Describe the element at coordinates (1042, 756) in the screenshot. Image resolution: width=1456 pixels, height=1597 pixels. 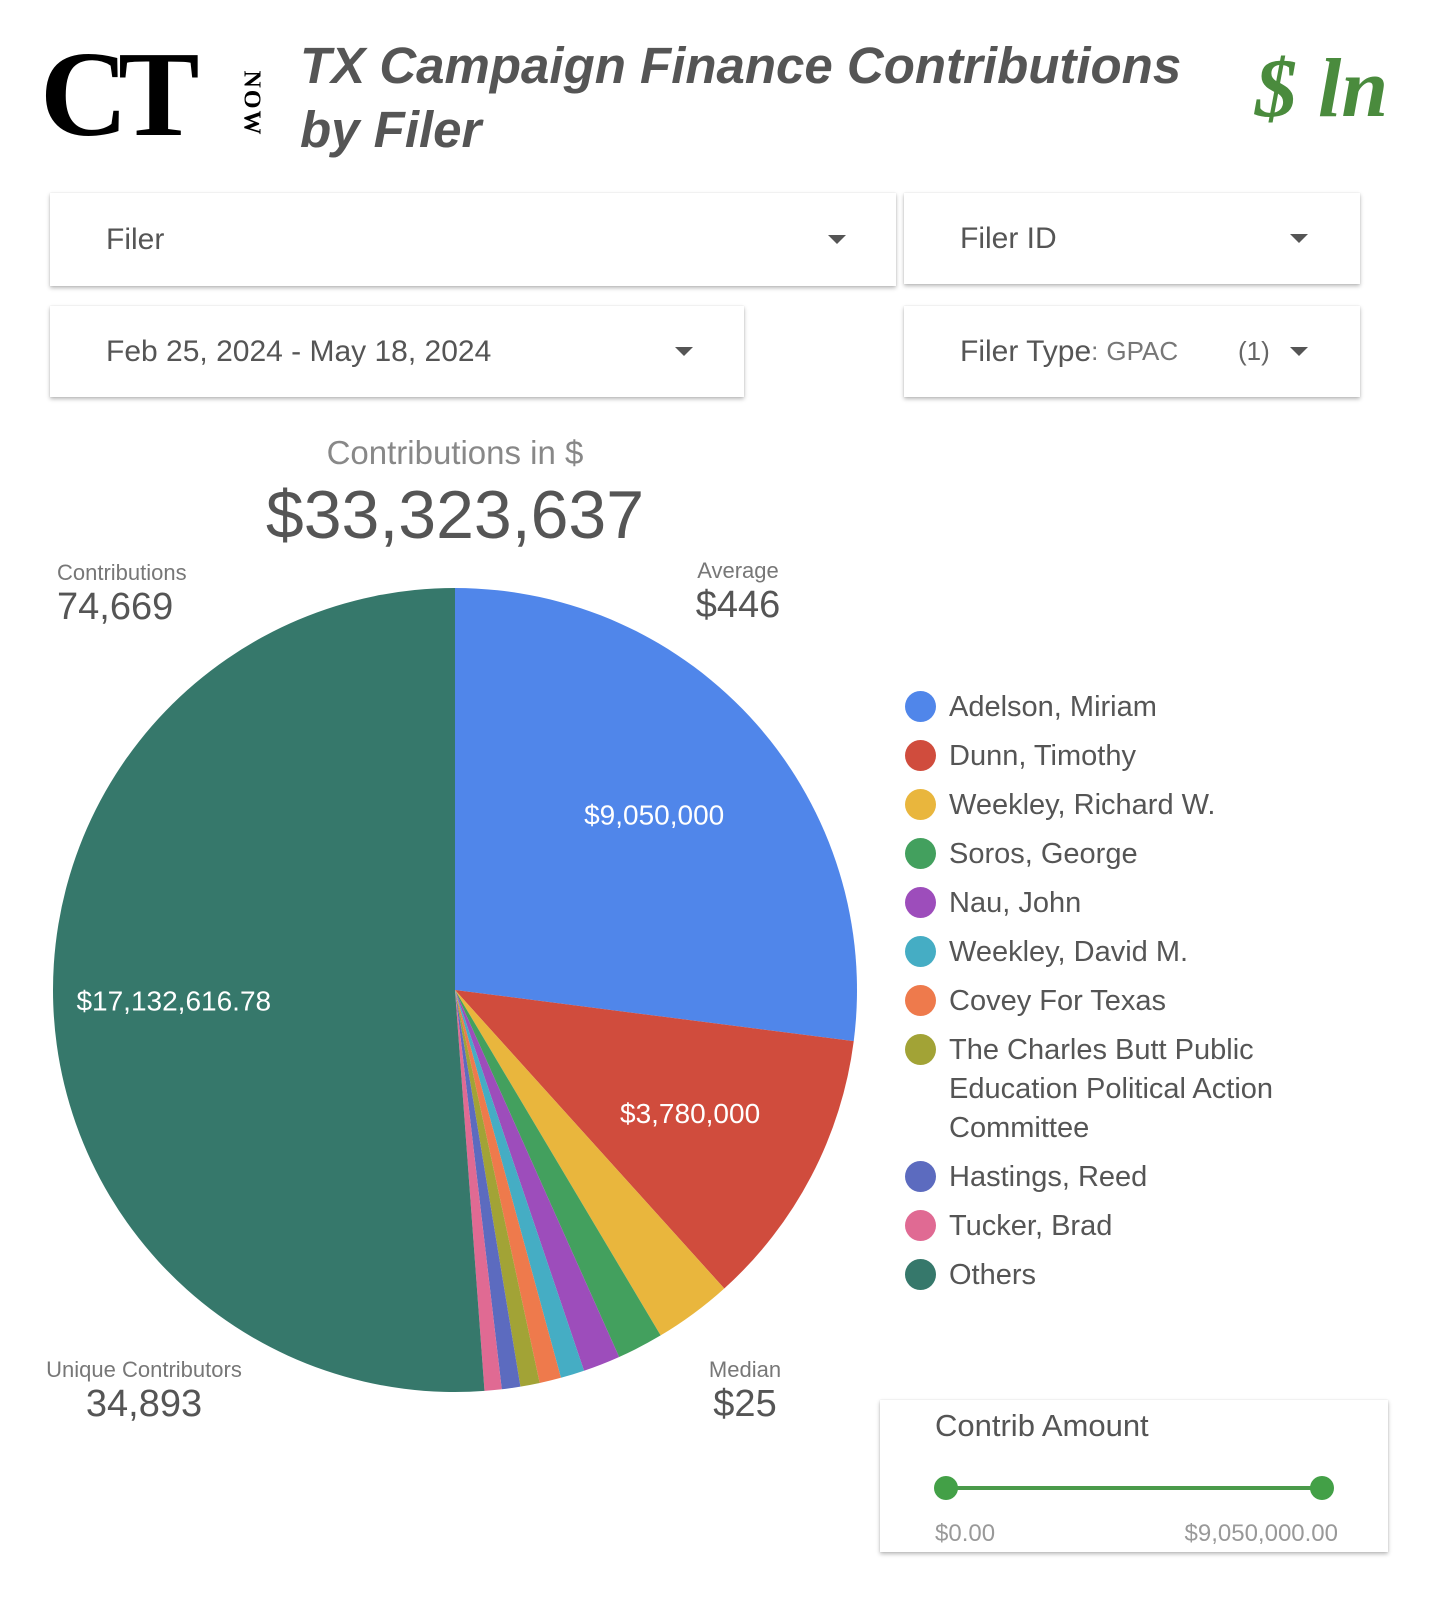
I see `legend-label: Dunn, Timothy` at that location.